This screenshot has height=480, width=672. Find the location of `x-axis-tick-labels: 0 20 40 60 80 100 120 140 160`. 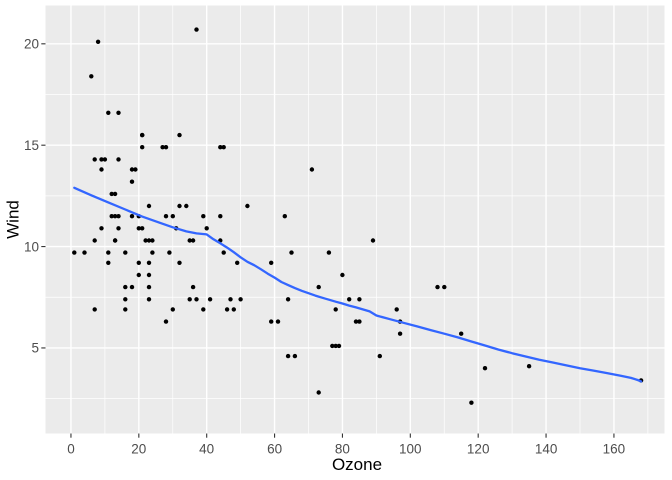

x-axis-tick-labels: 0 20 40 60 80 100 120 140 160 is located at coordinates (346, 449).